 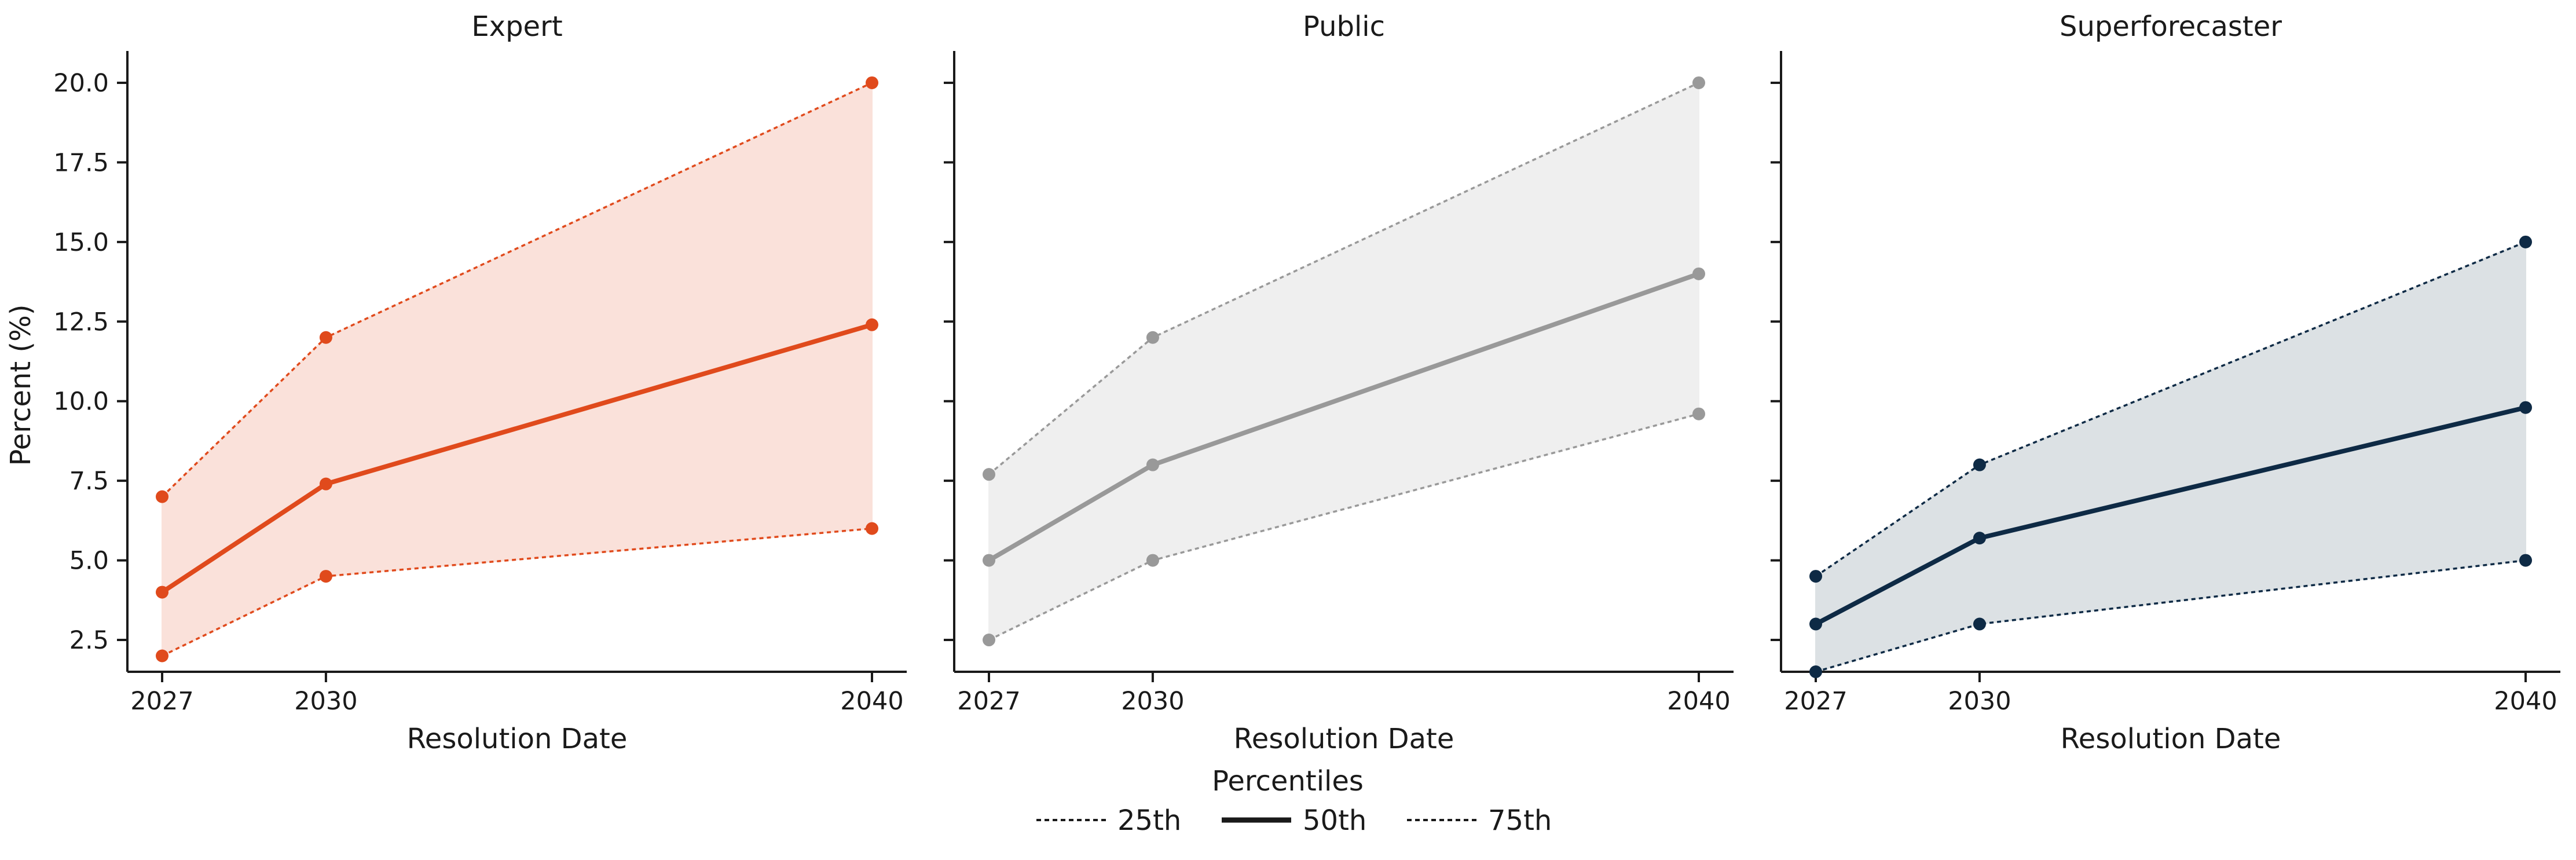 I want to click on y-tick-label: 17.5, so click(x=81, y=162).